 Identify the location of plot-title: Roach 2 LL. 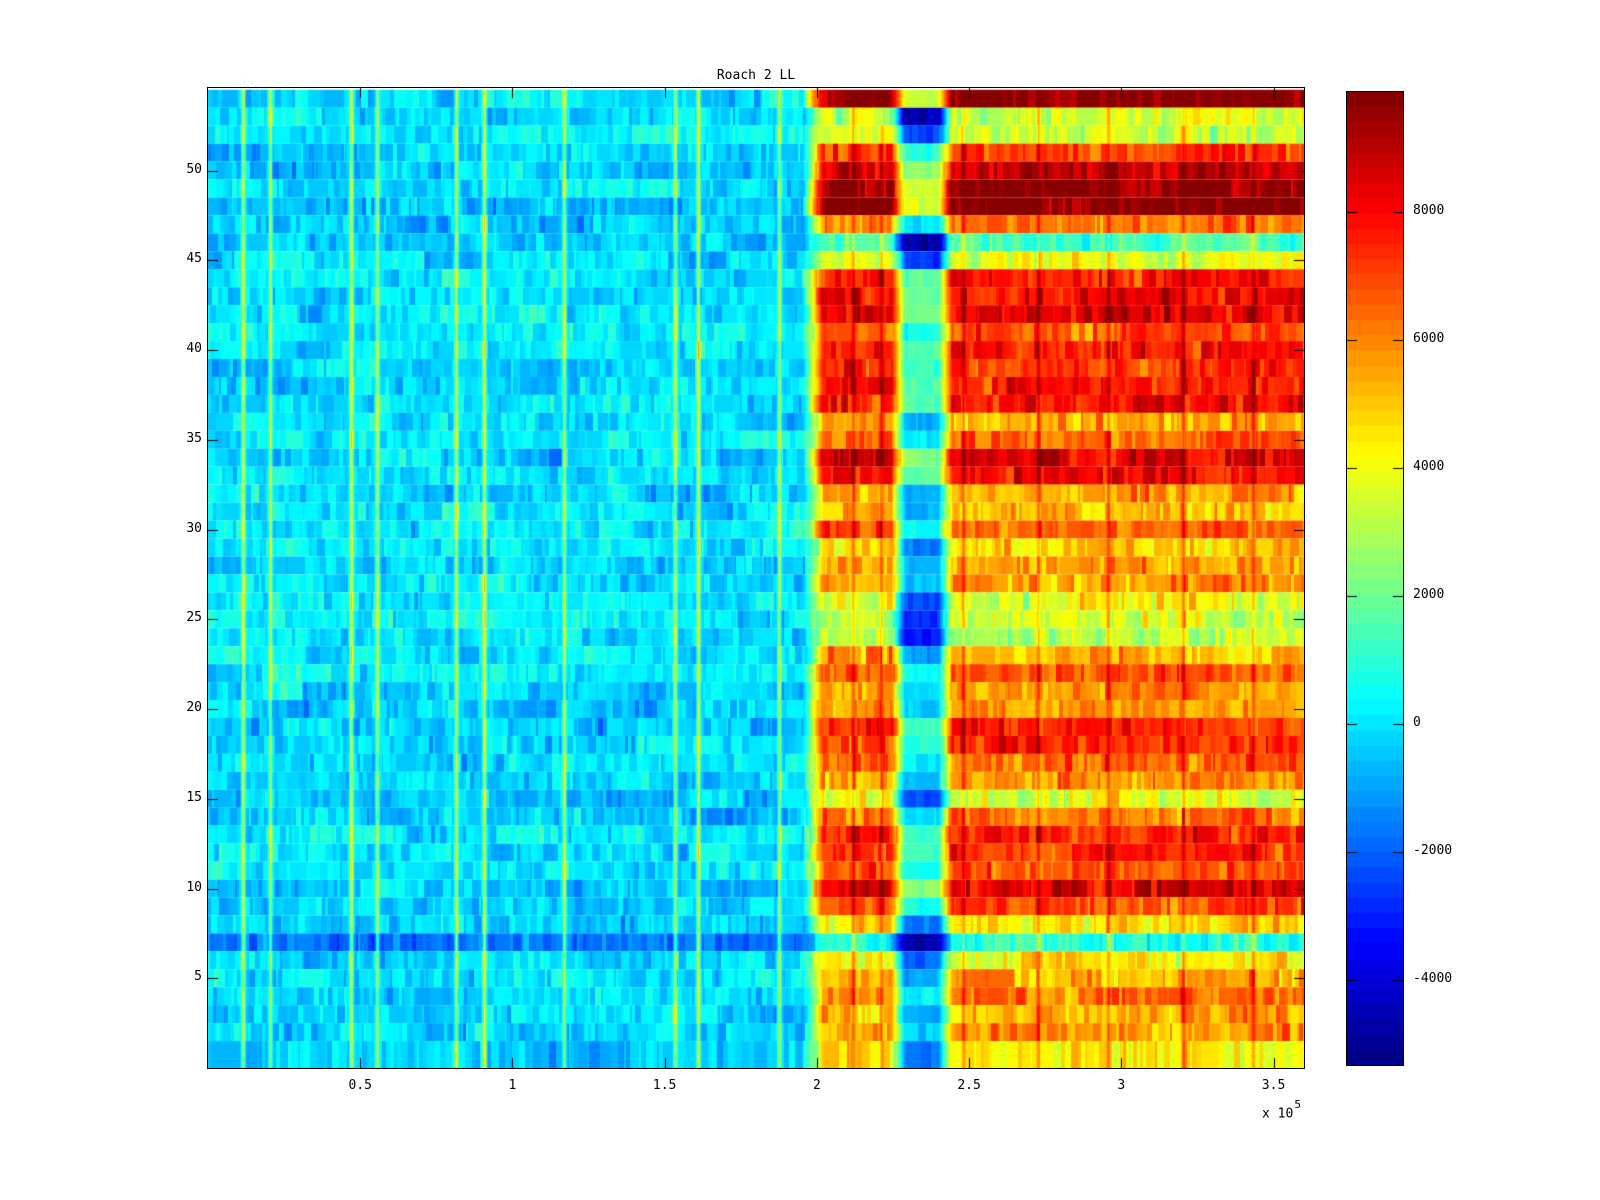
(756, 75).